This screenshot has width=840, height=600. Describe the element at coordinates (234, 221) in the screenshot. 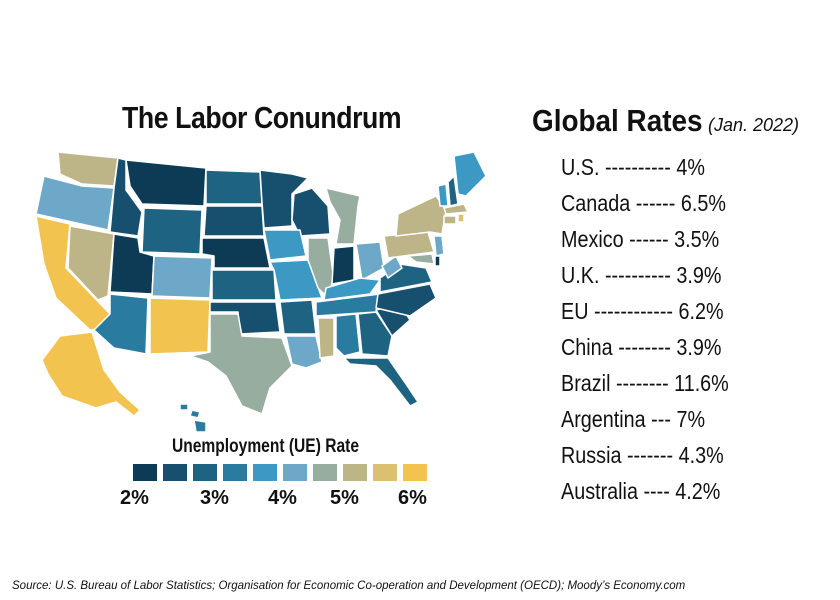

I see `state-south-dakota` at that location.